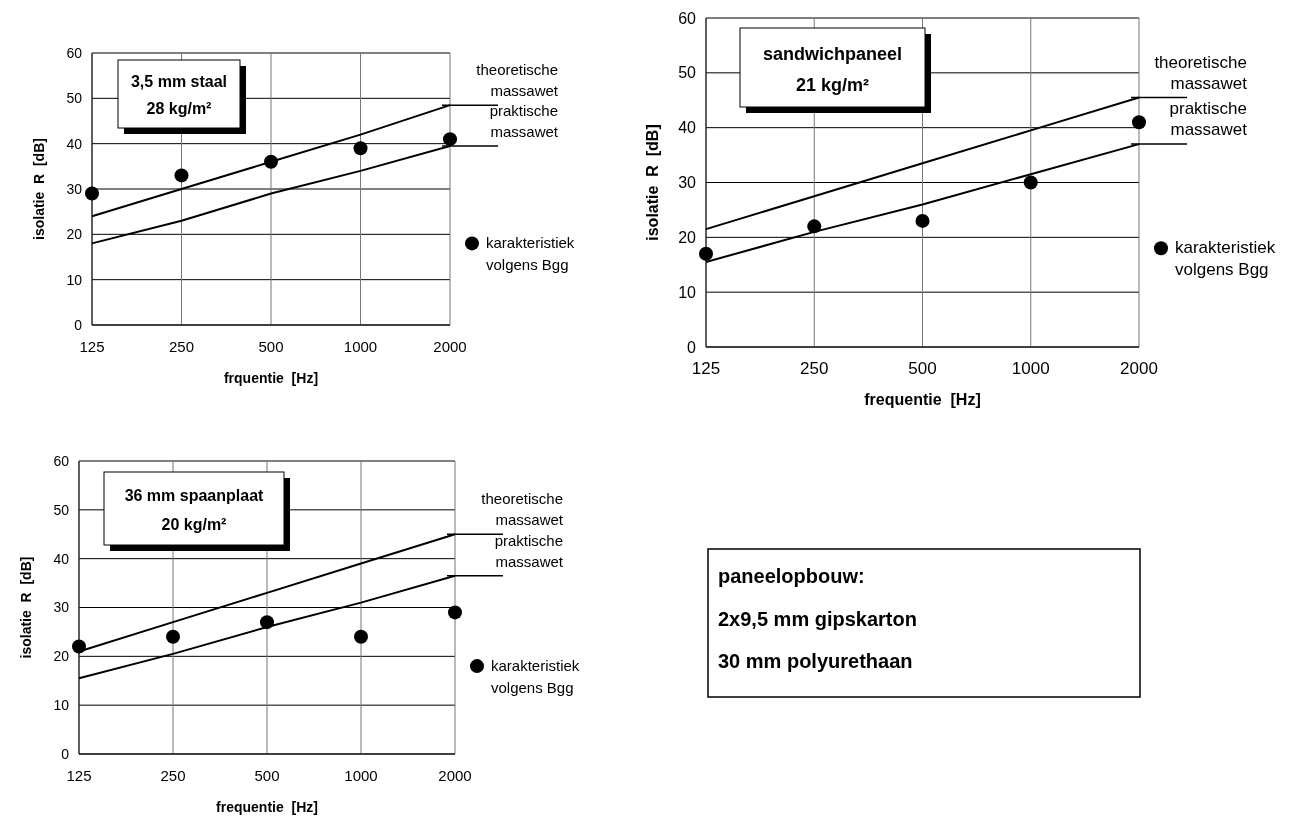  Describe the element at coordinates (194, 496) in the screenshot. I see `text: 36 mm spaanplaat` at that location.